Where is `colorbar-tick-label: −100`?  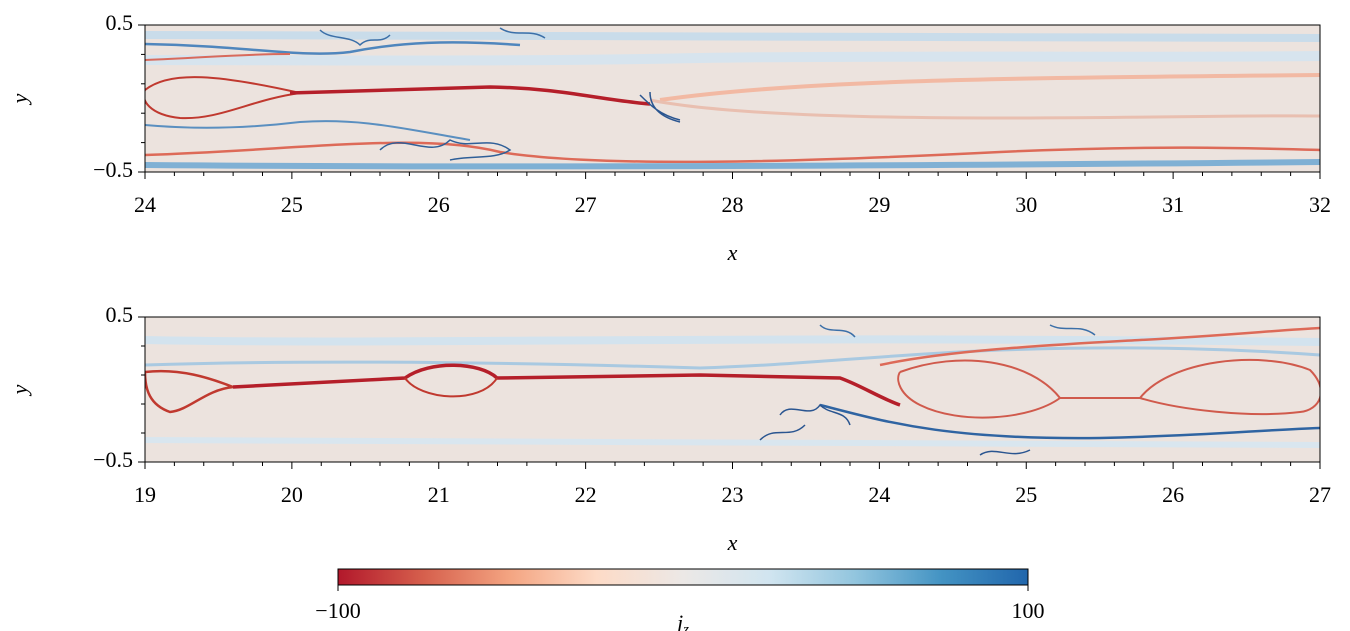 colorbar-tick-label: −100 is located at coordinates (337, 610).